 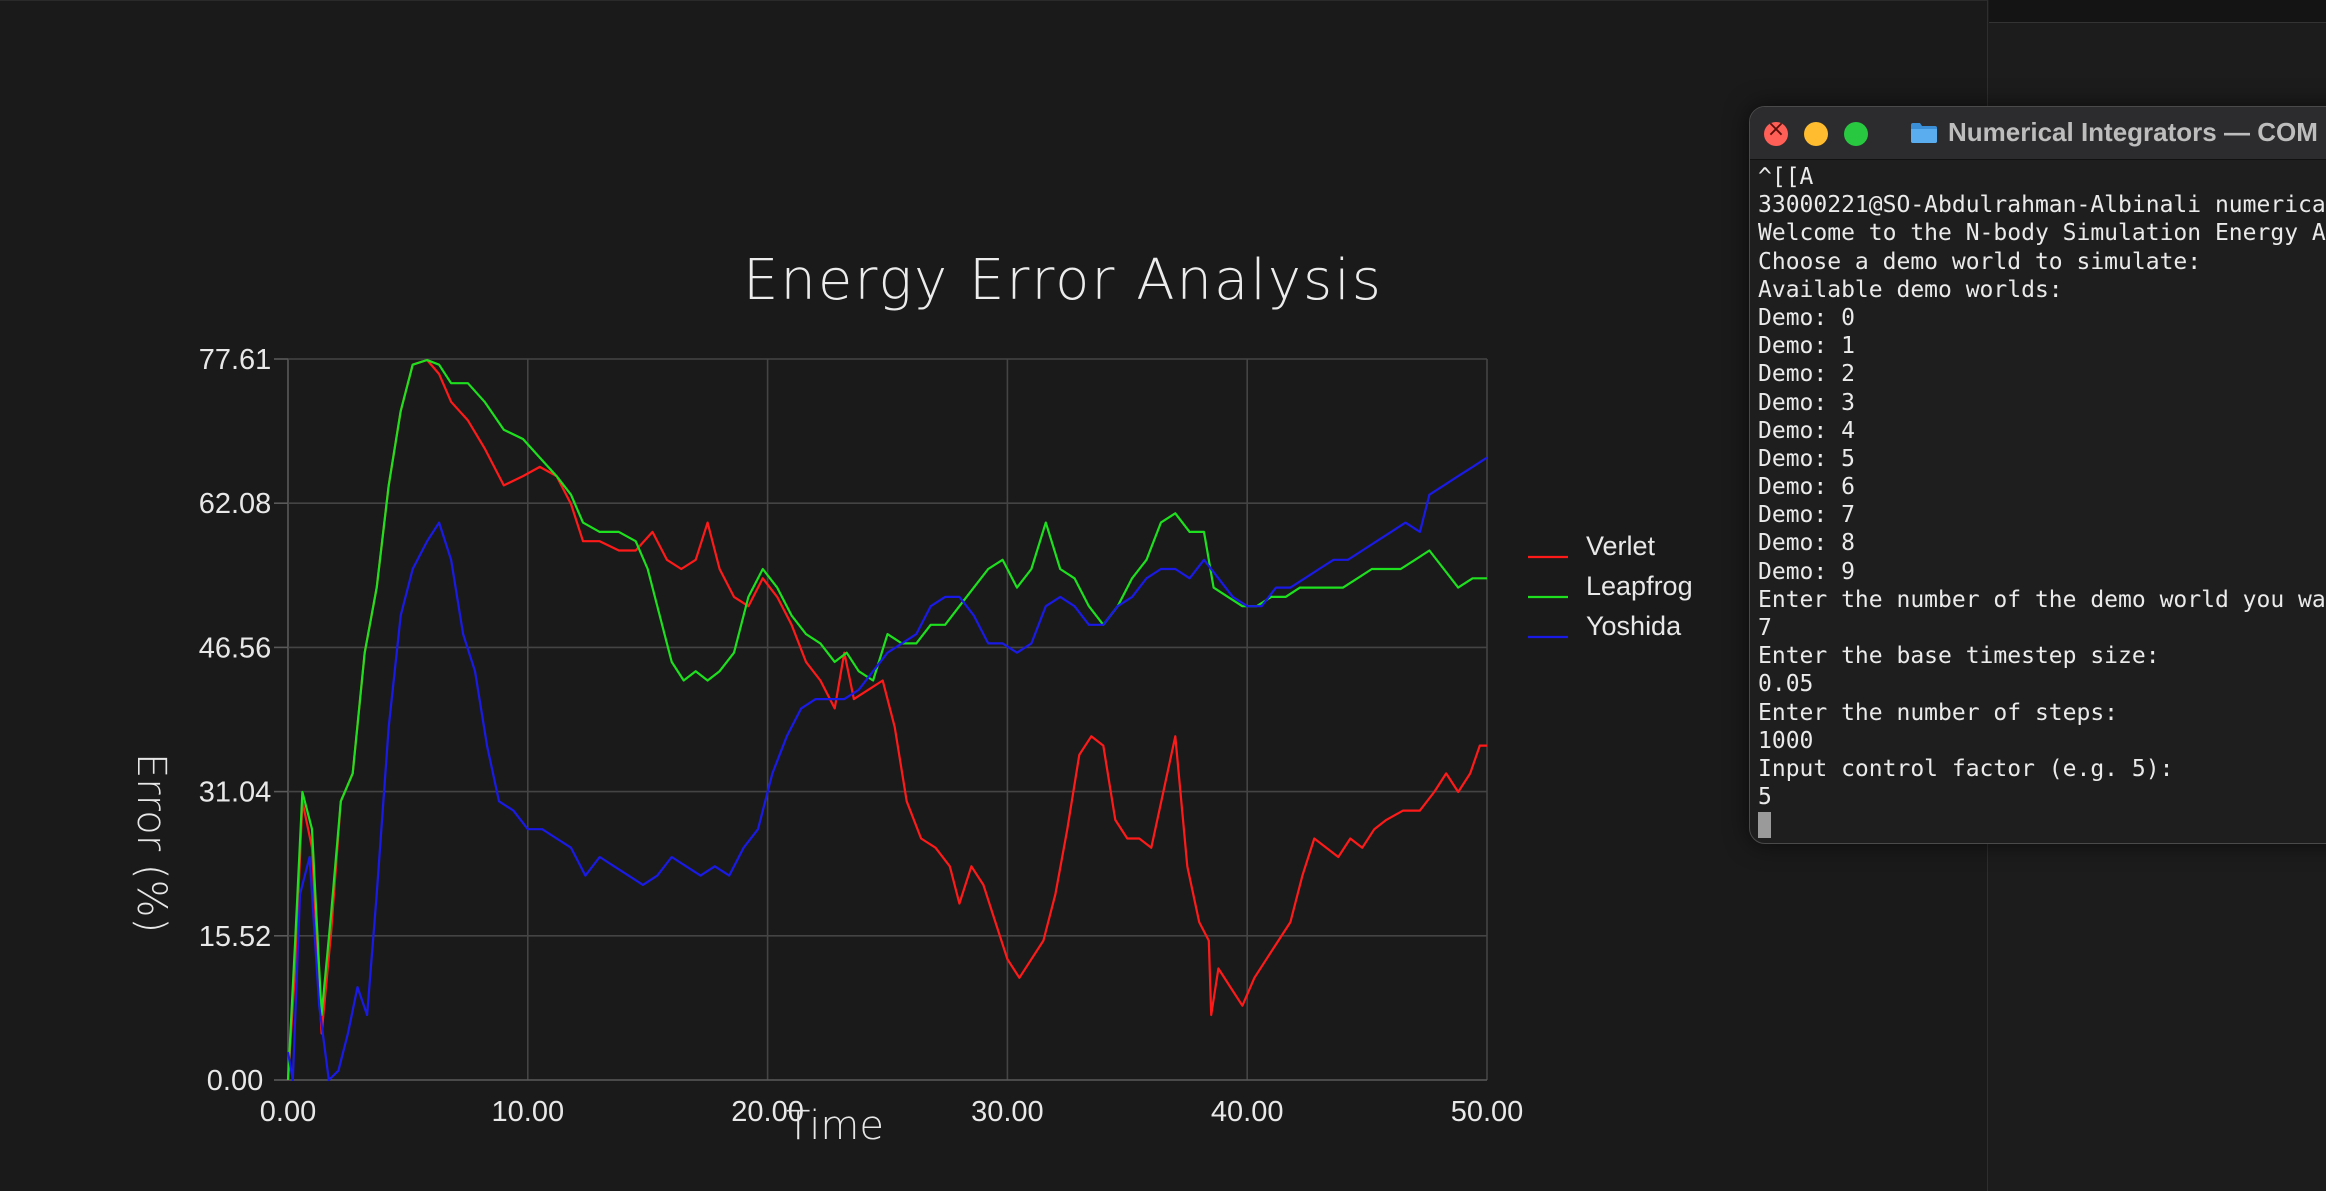 I want to click on terminal-line: 5, so click(x=1765, y=797).